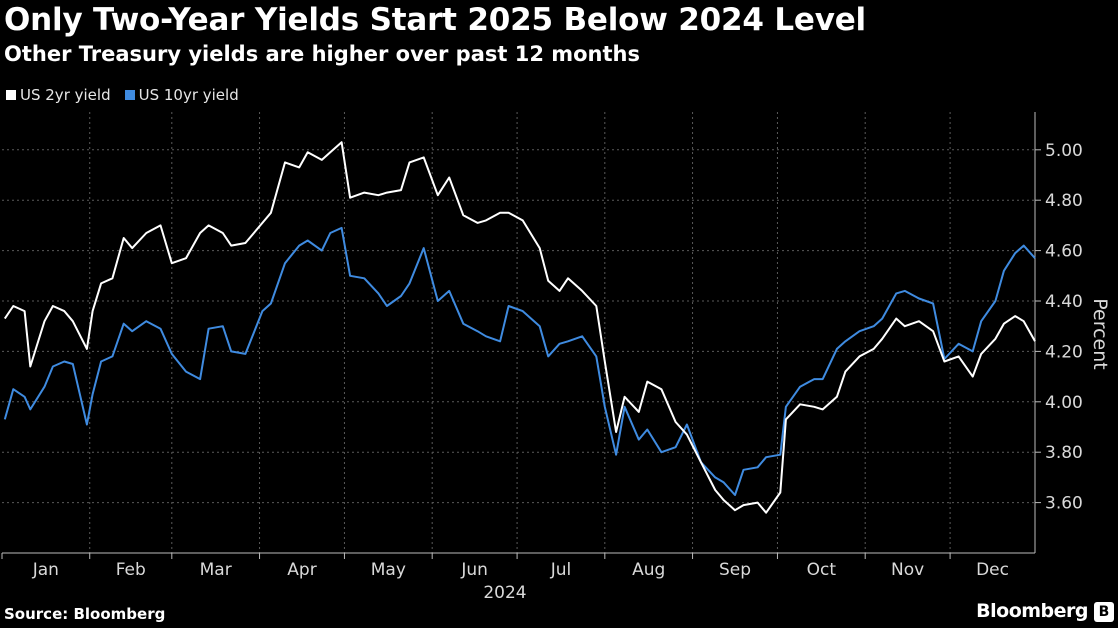  Describe the element at coordinates (504, 593) in the screenshot. I see `x-axis-year-label: 2024` at that location.